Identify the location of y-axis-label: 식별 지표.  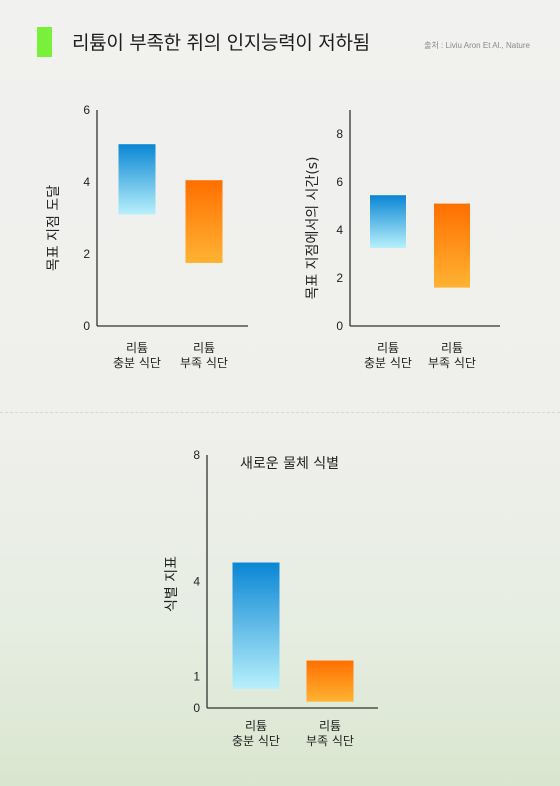
(172, 584).